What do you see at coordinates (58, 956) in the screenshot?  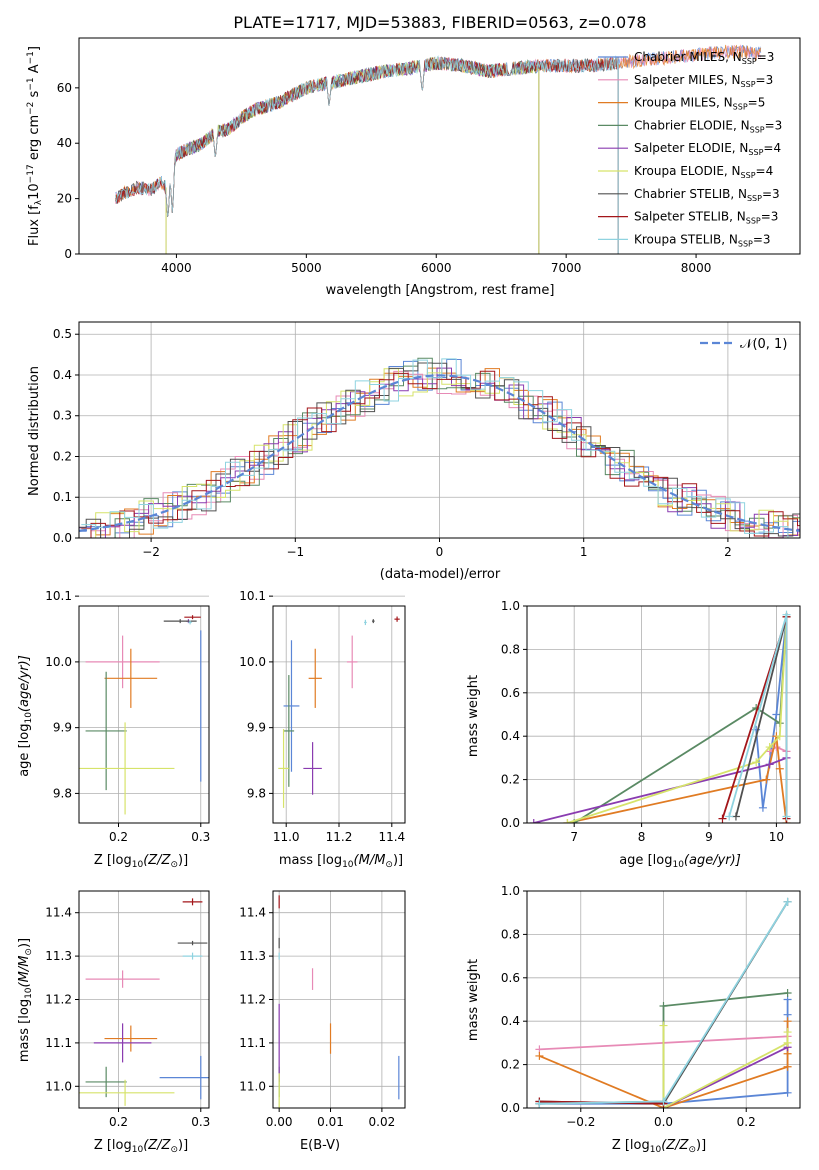 I see `y-tick-label: 11.3` at bounding box center [58, 956].